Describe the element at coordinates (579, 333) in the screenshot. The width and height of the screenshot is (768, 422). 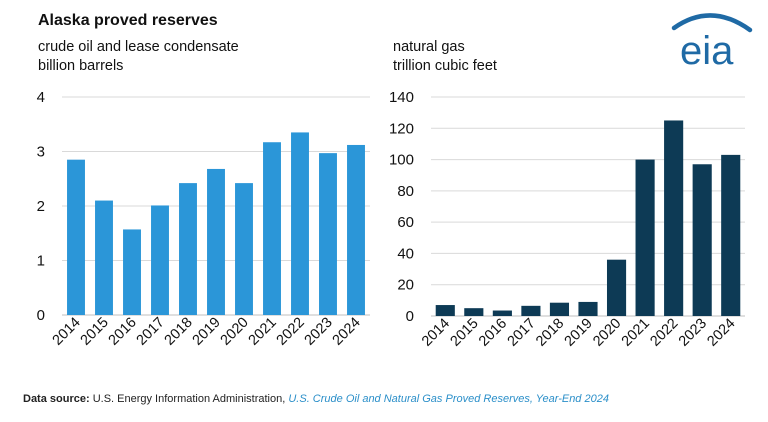
I see `gas-x-tick-label: 2019` at that location.